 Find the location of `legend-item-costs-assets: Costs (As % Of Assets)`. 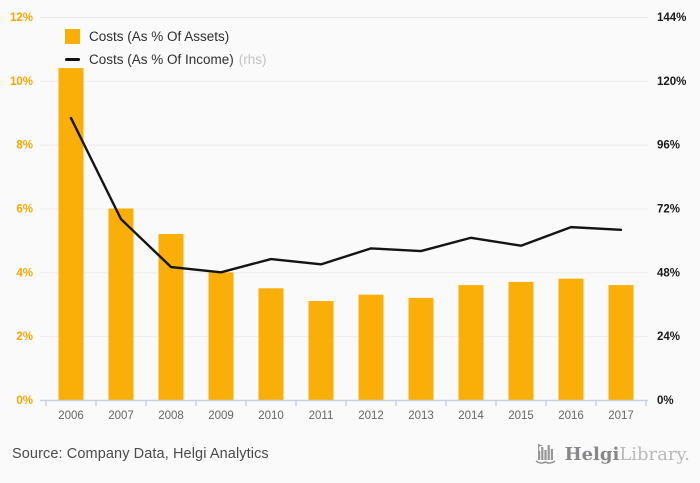

legend-item-costs-assets: Costs (As % Of Assets) is located at coordinates (166, 36).